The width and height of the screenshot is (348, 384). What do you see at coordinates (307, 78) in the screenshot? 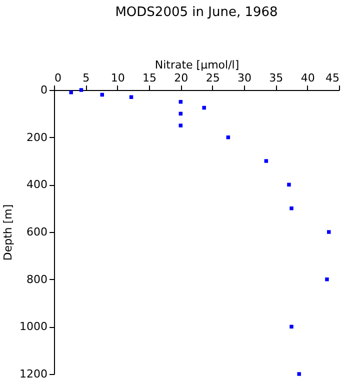
I see `x-tick-label: 40` at bounding box center [307, 78].